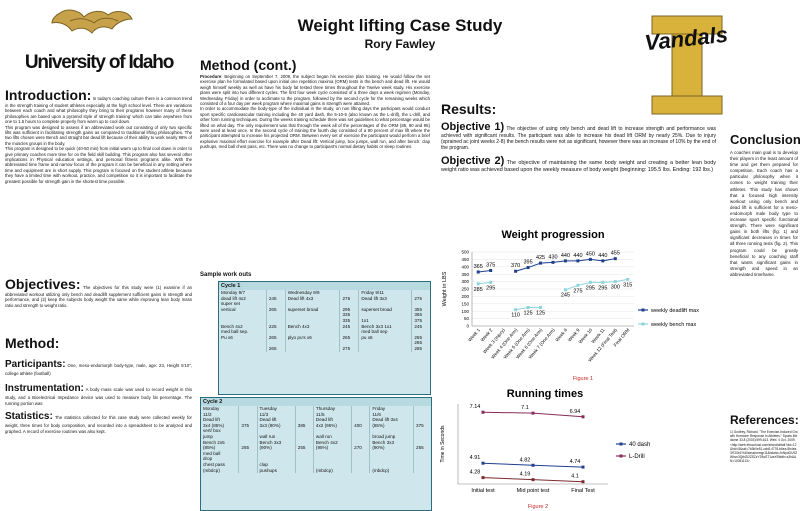  I want to click on cycle1-cell: 245, so click(349, 326).